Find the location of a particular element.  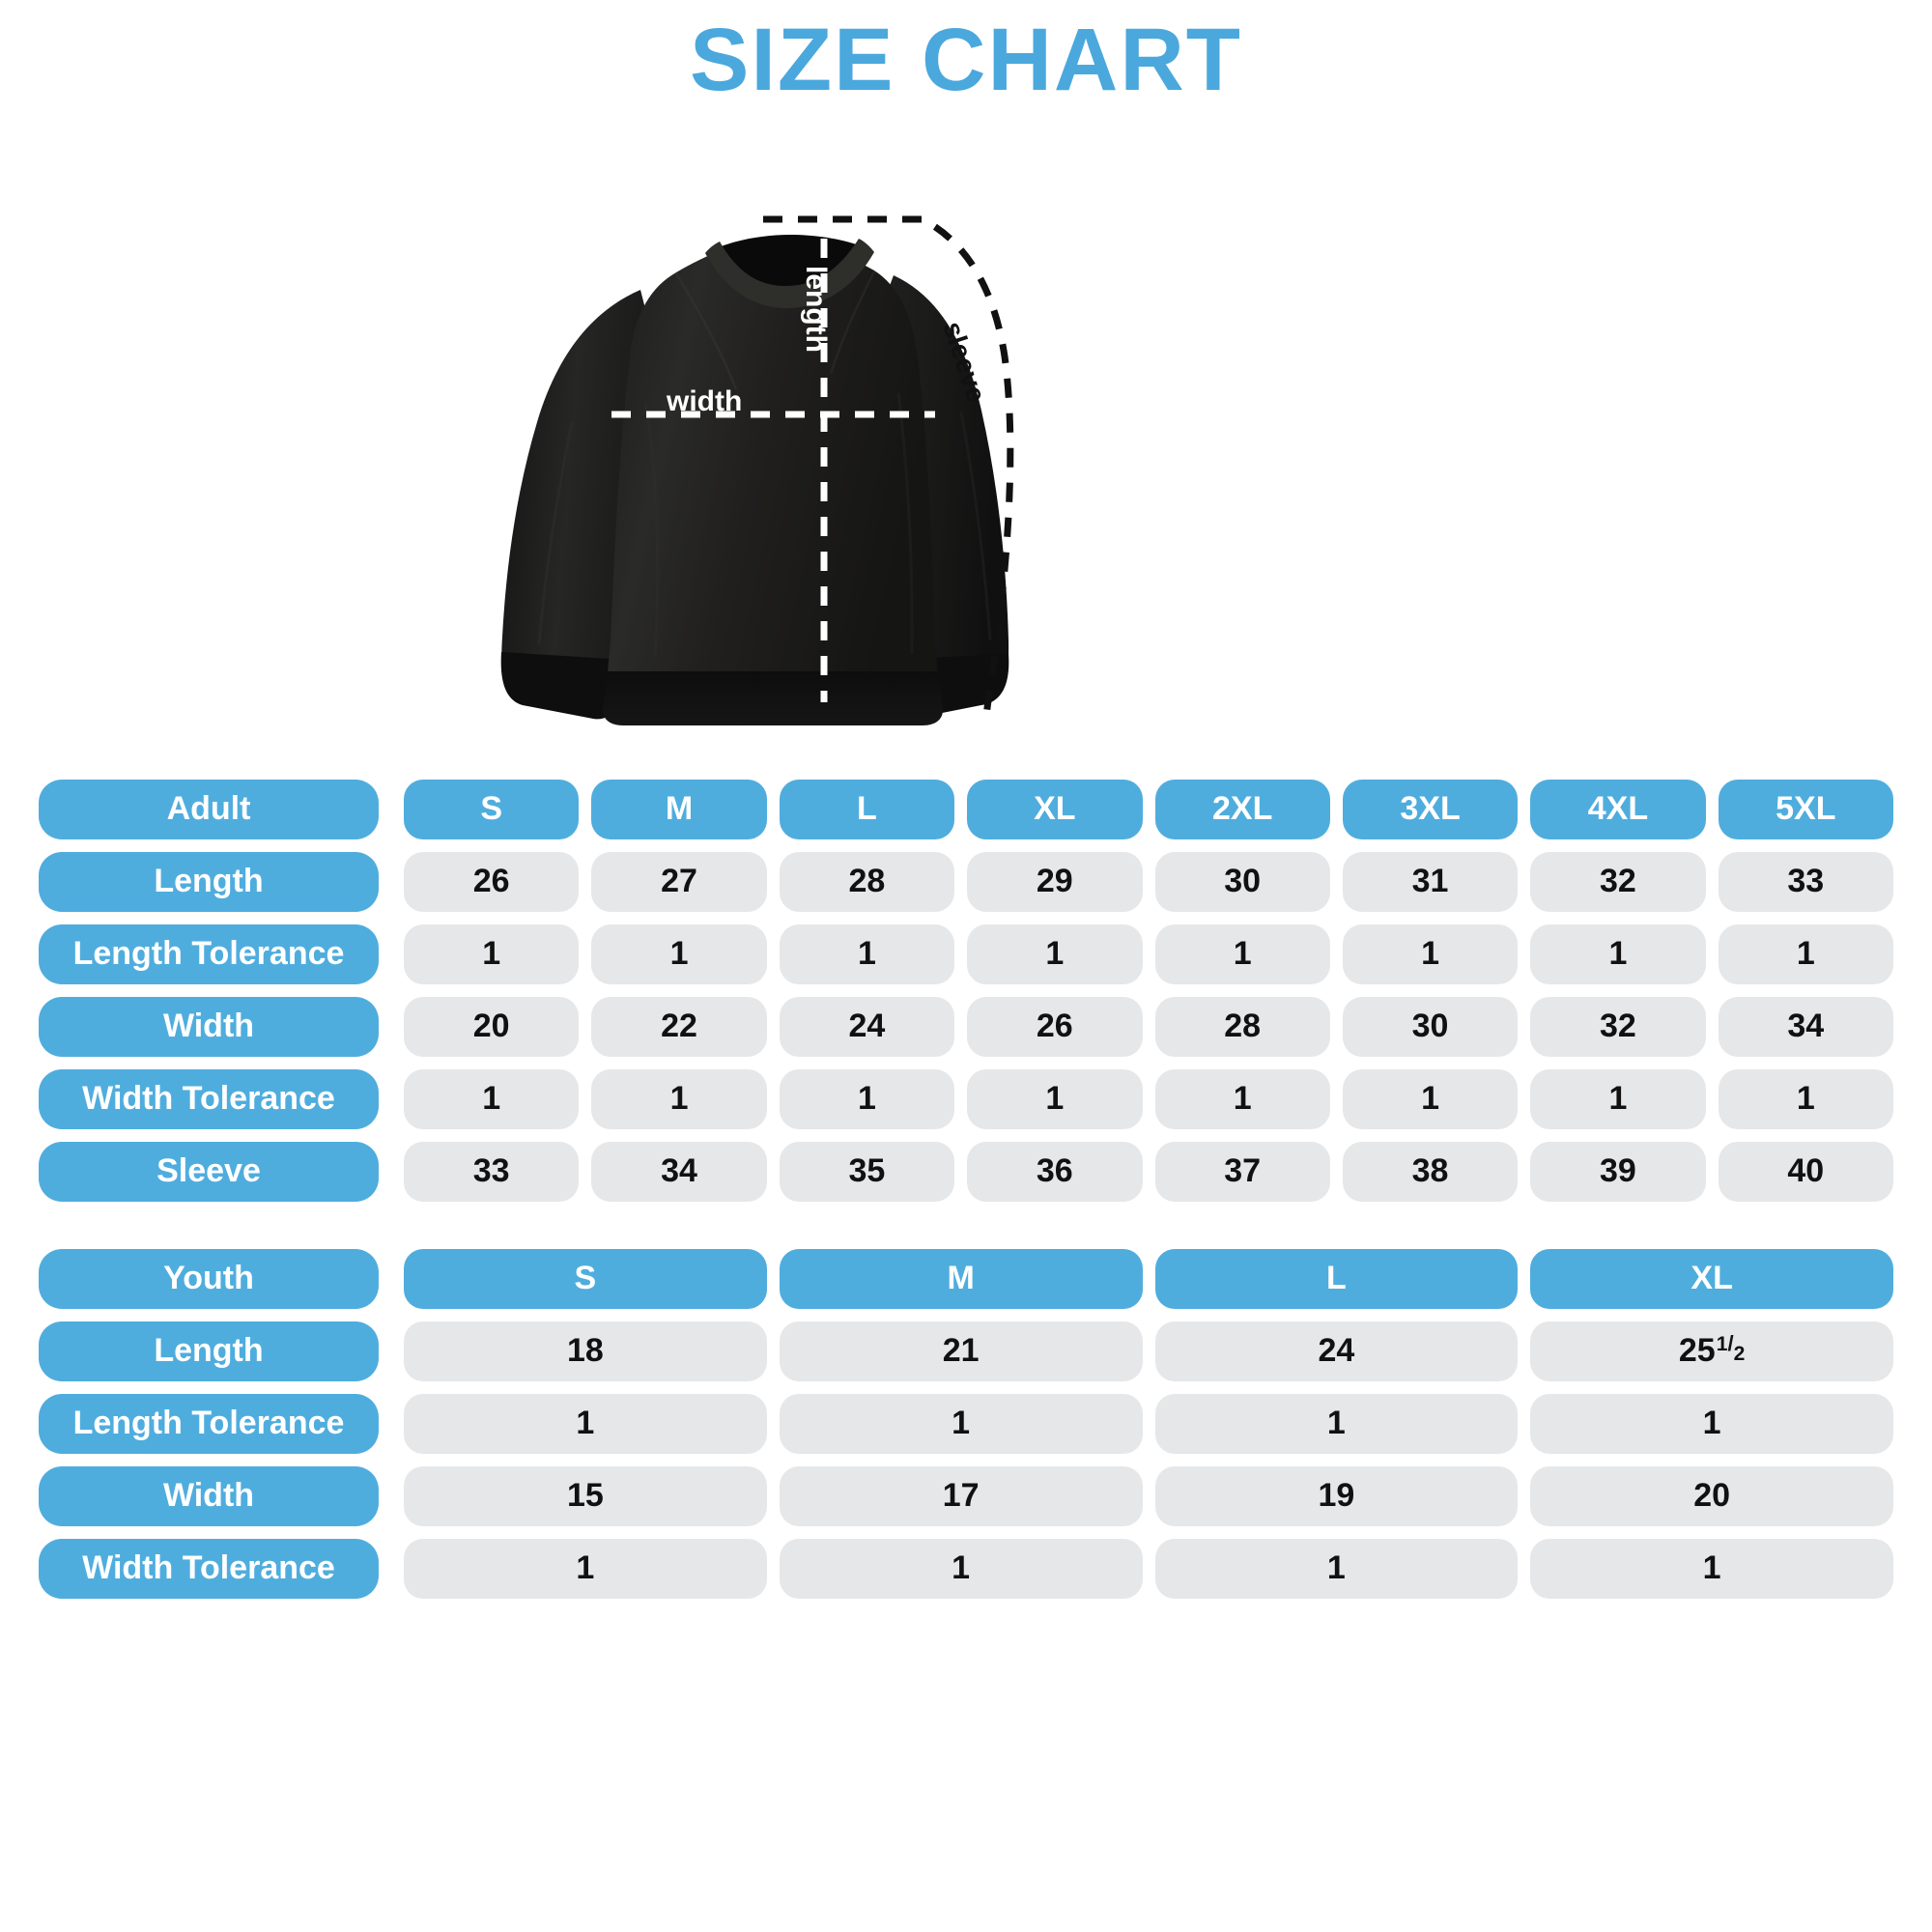

adult-size-header-2xl: 2XL is located at coordinates (1242, 809).